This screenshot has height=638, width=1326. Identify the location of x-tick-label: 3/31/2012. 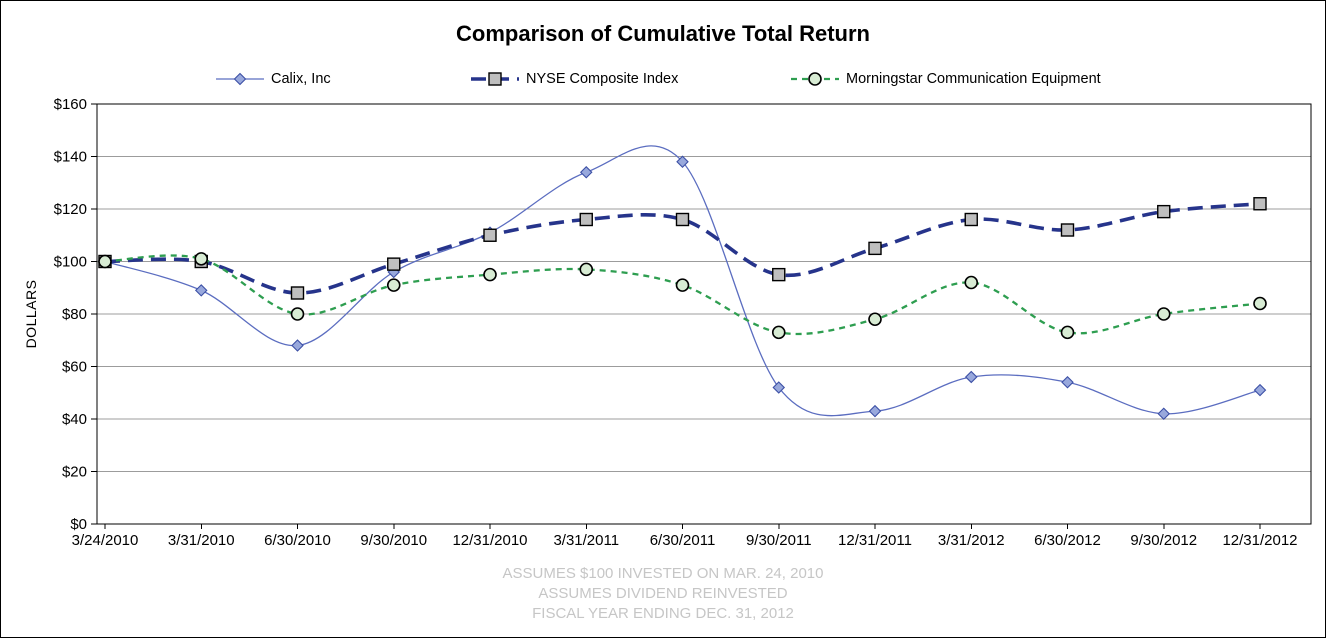
(971, 540).